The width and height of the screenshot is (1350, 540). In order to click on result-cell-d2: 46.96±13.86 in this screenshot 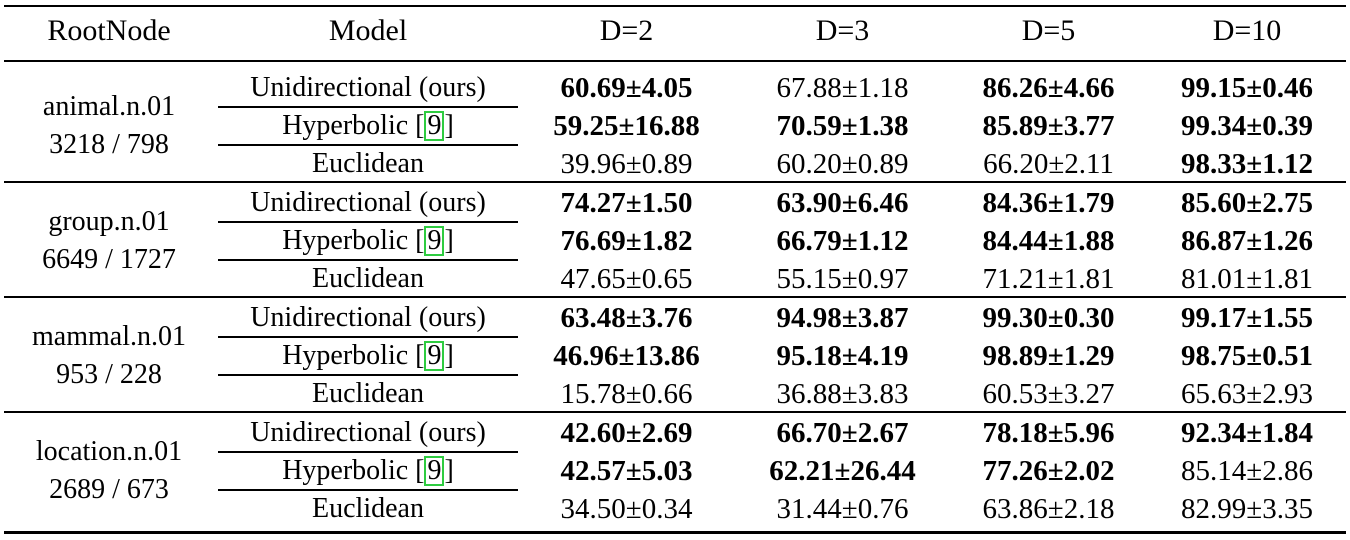, I will do `click(626, 356)`.